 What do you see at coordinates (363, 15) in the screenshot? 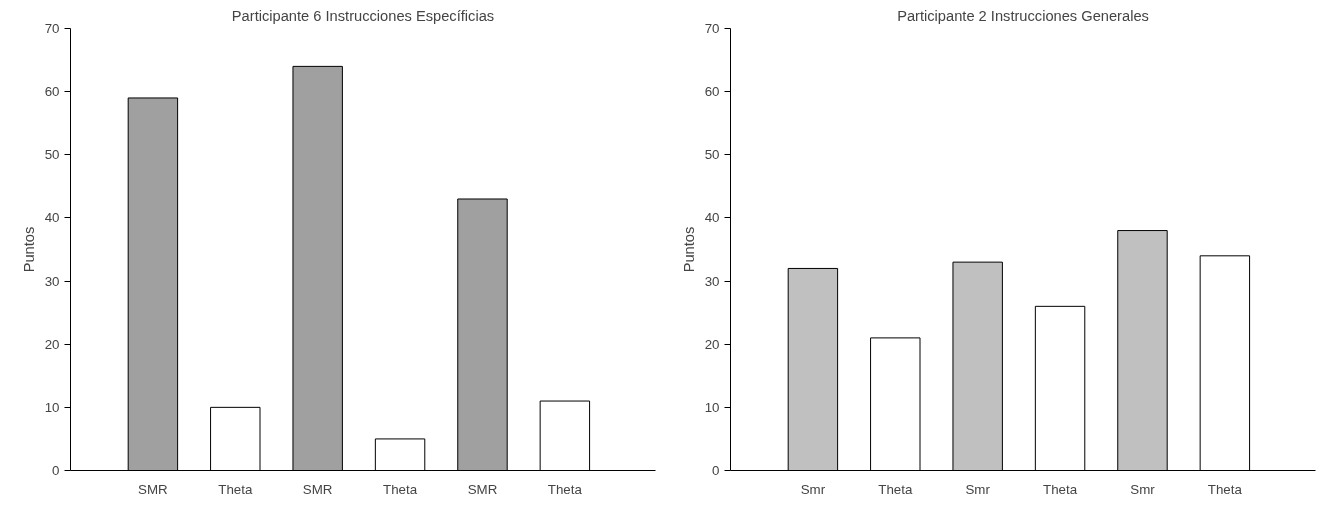
I see `chart-title: Participante 6 Instrucciones Específicias` at bounding box center [363, 15].